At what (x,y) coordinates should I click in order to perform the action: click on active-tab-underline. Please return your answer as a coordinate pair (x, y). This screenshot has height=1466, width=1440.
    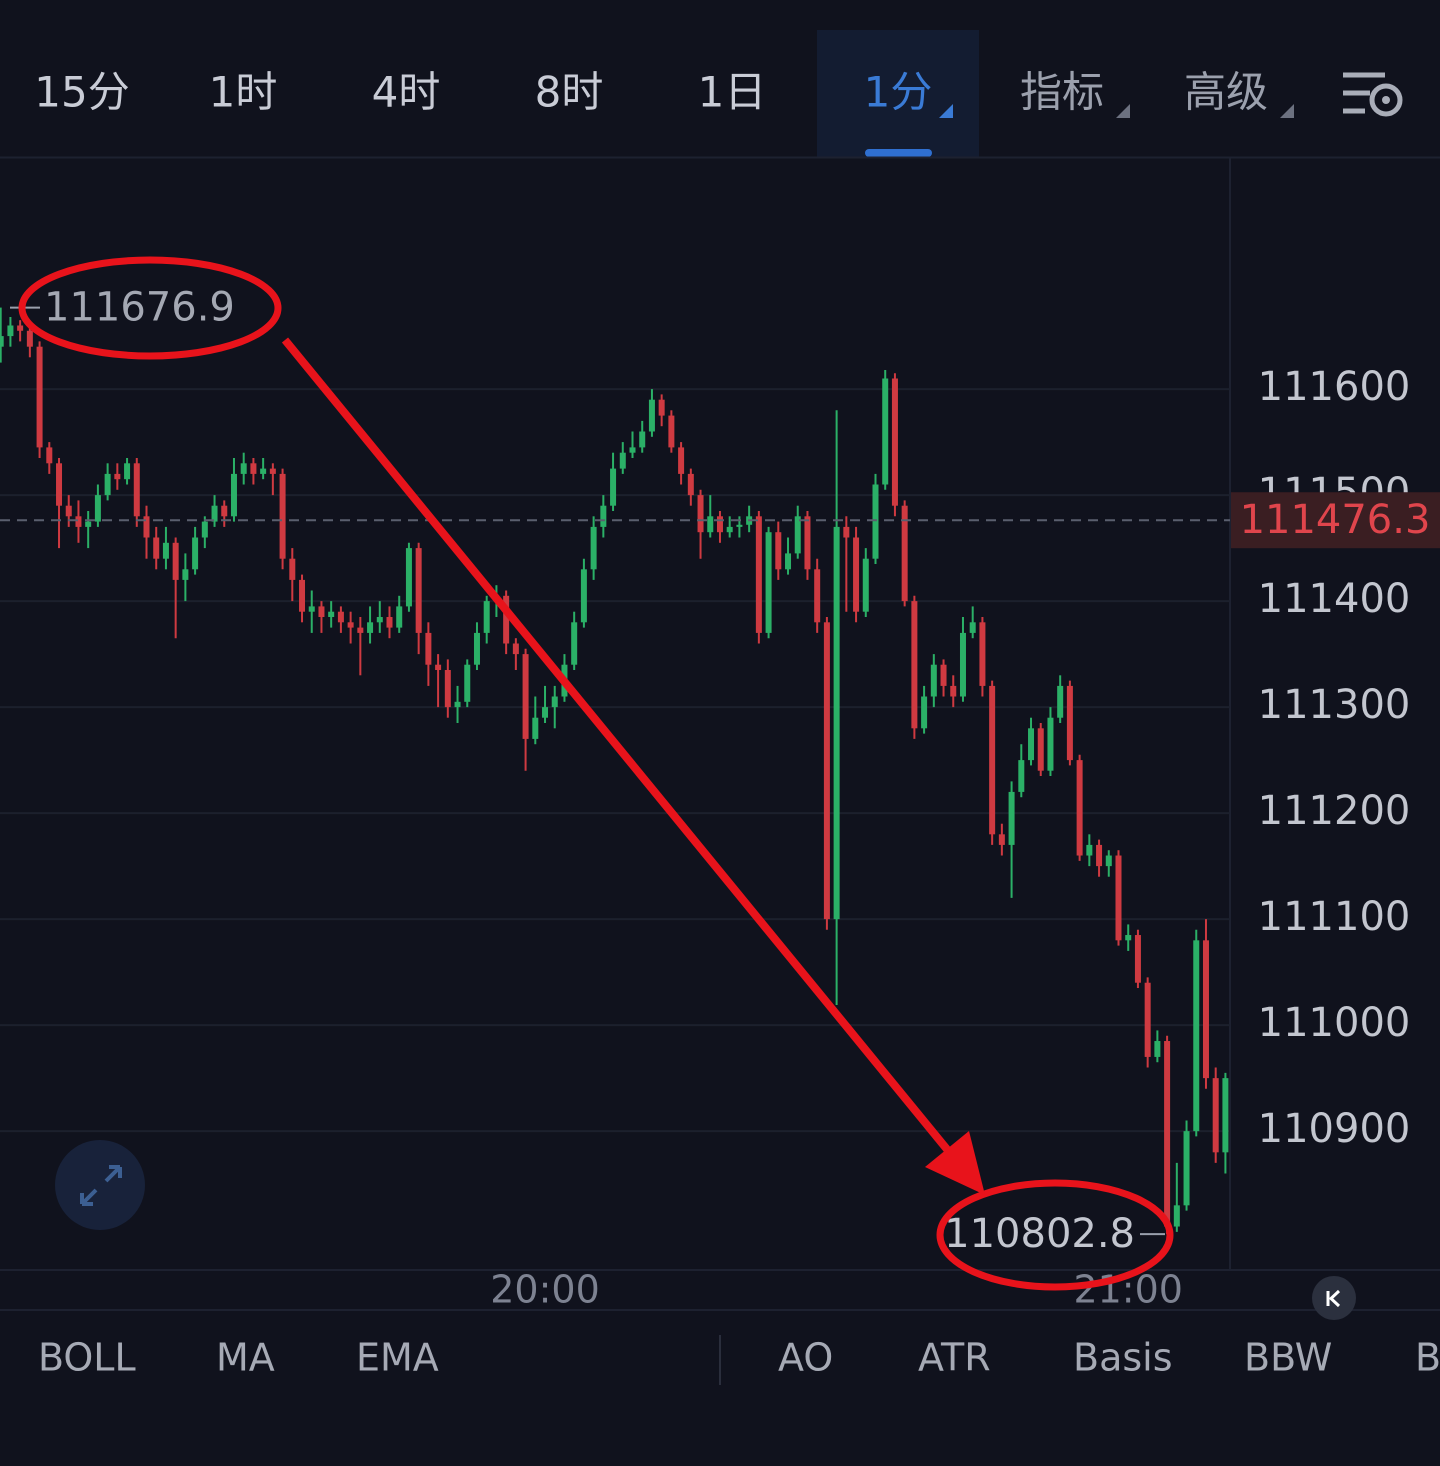
    Looking at the image, I should click on (898, 153).